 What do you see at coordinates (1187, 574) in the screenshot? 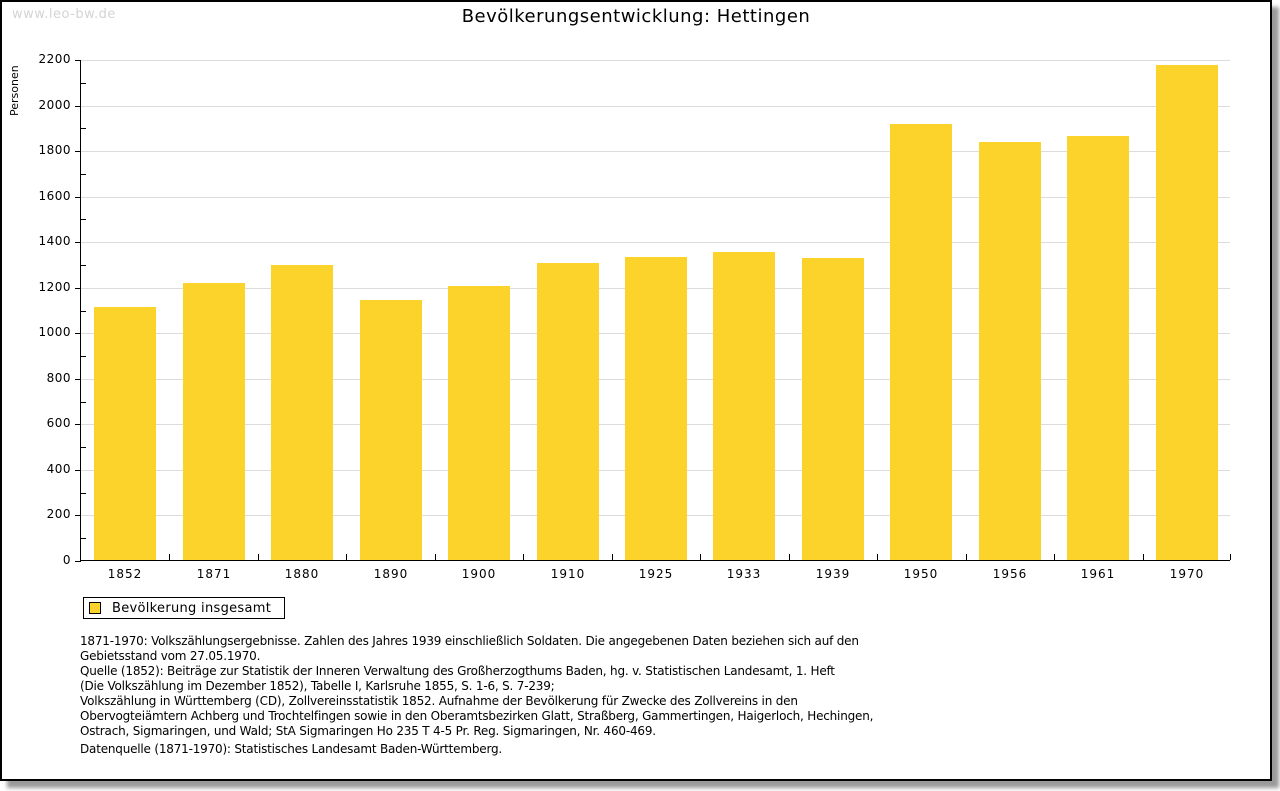
I see `x-tick-label: 1970` at bounding box center [1187, 574].